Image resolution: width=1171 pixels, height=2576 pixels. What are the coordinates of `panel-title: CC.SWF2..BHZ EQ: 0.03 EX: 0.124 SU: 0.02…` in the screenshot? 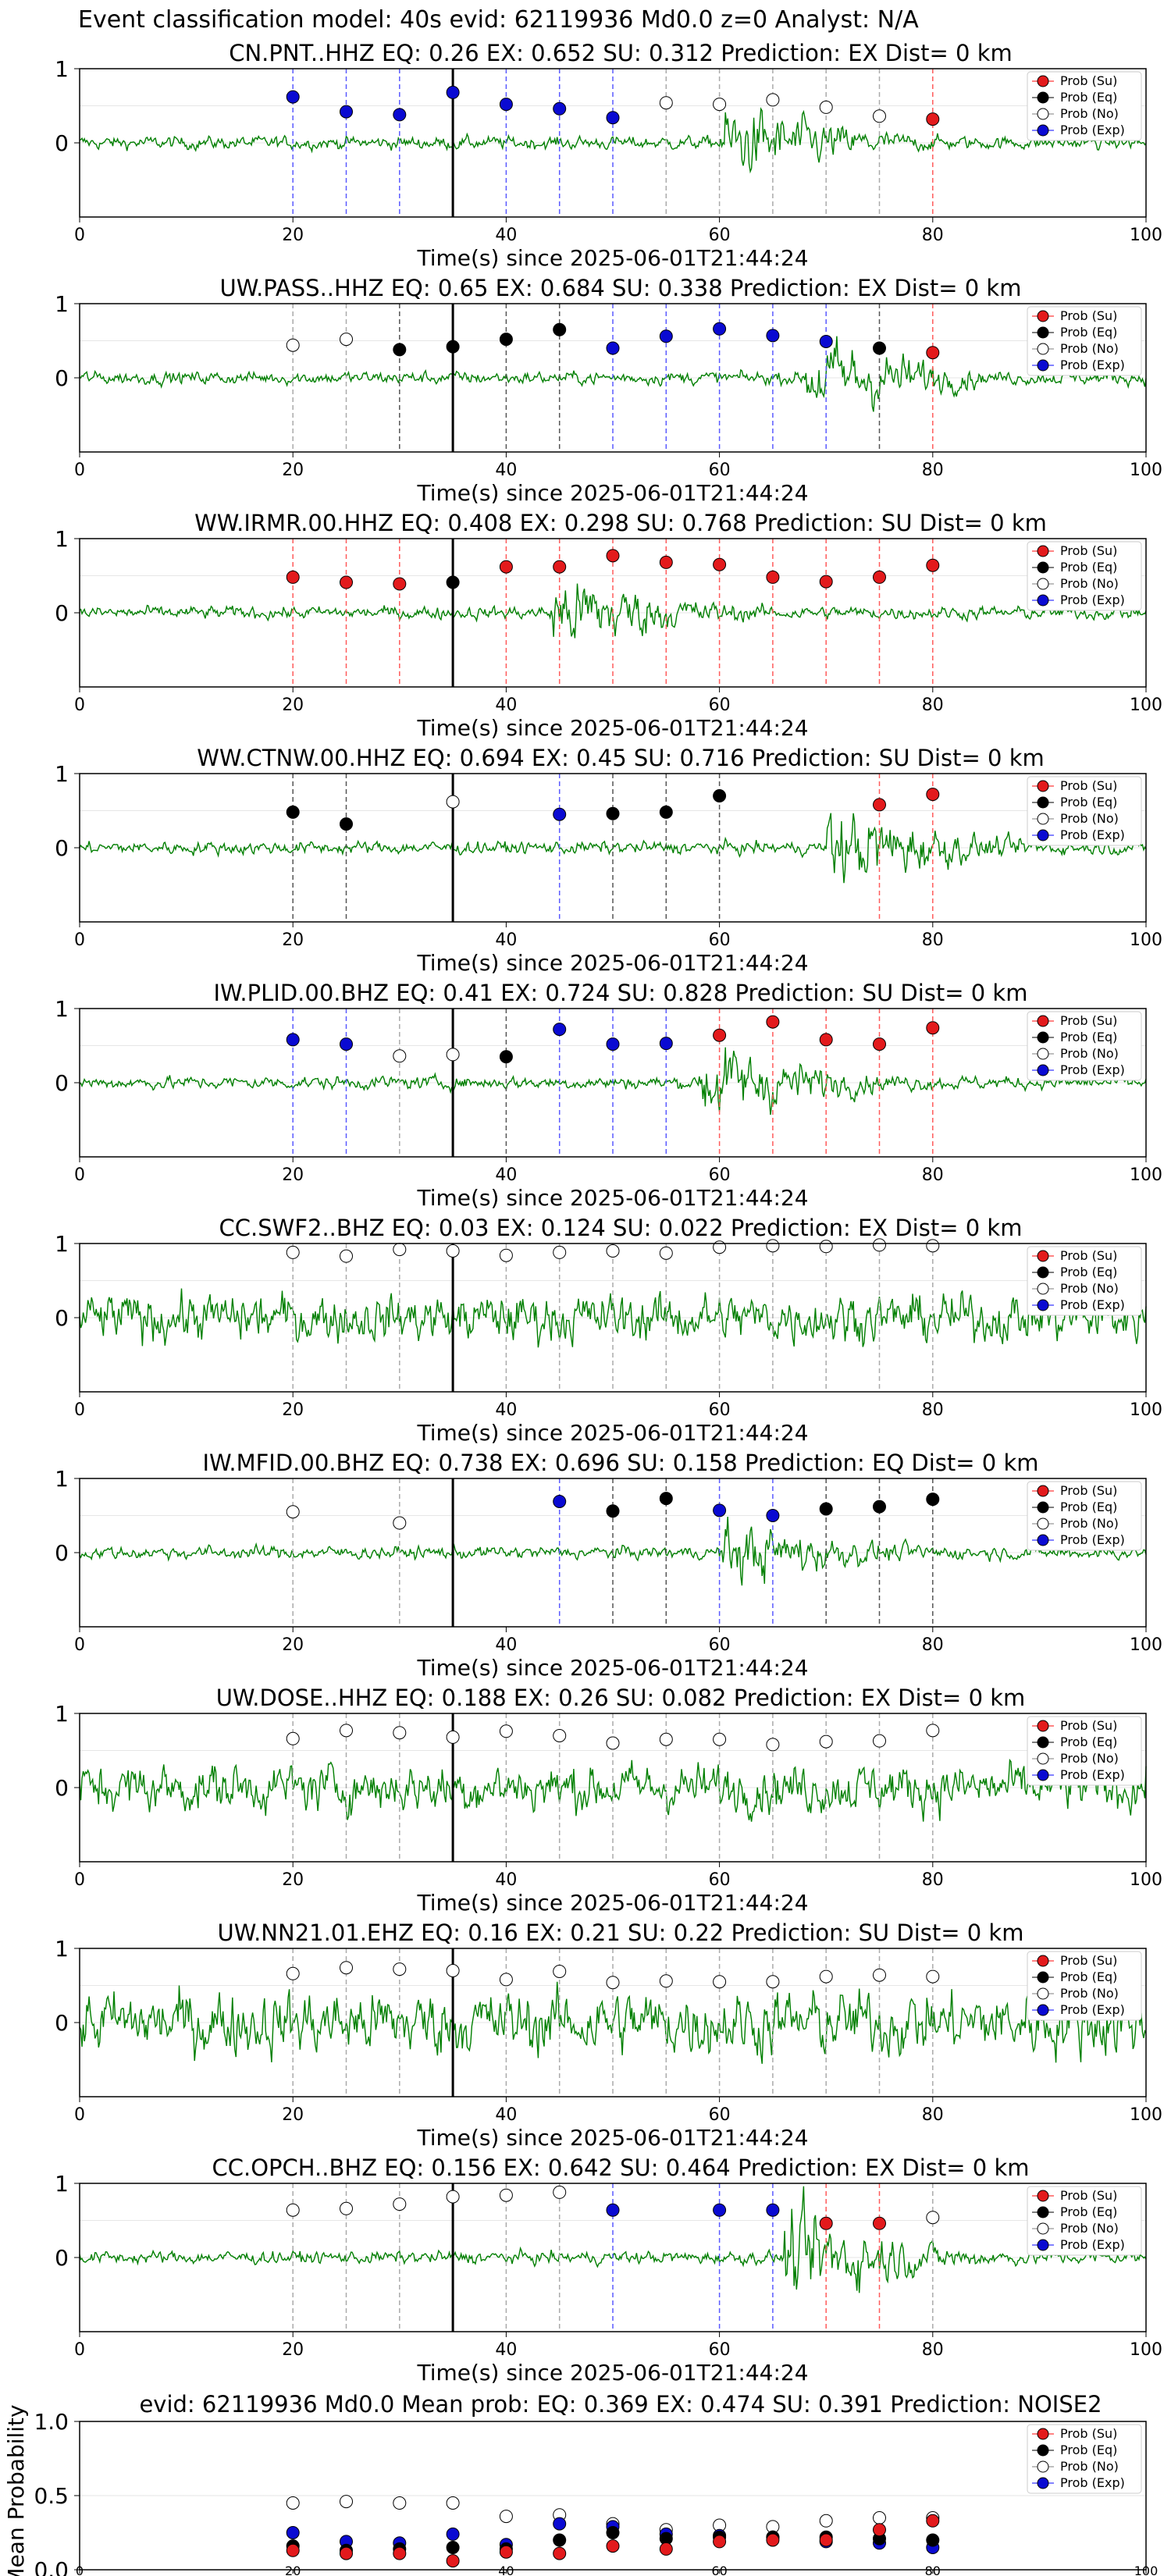 It's located at (621, 1228).